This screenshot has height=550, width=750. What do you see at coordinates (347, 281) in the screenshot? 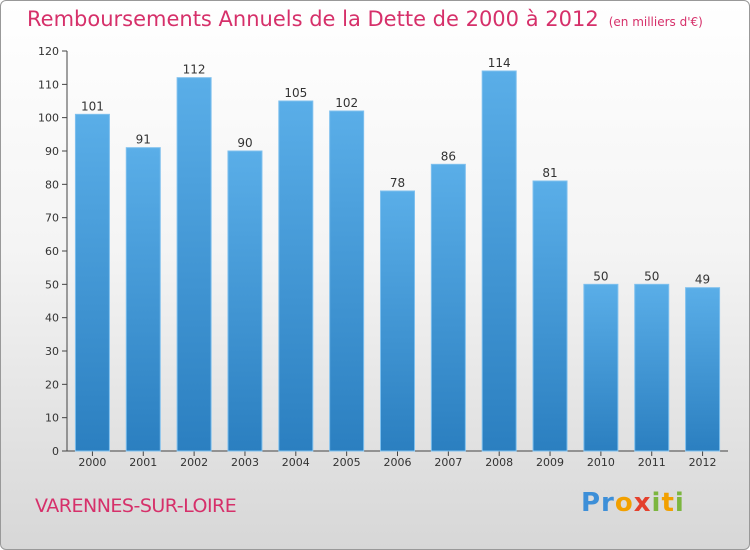
I see `bar-2005` at bounding box center [347, 281].